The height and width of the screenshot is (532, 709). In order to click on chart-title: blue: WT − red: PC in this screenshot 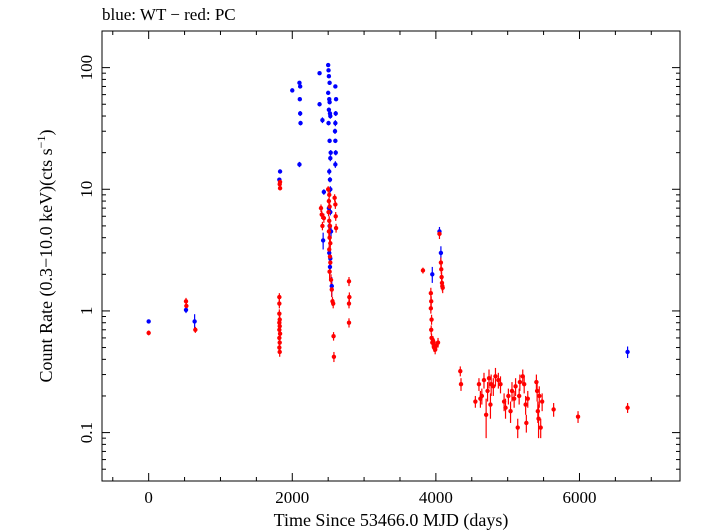, I will do `click(169, 14)`.